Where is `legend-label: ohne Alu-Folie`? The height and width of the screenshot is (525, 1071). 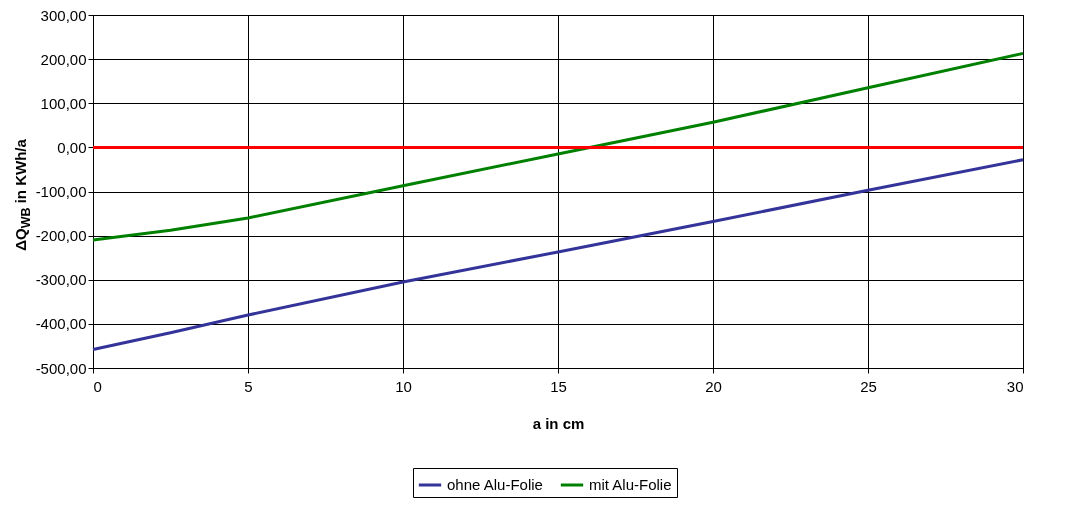 legend-label: ohne Alu-Folie is located at coordinates (495, 484).